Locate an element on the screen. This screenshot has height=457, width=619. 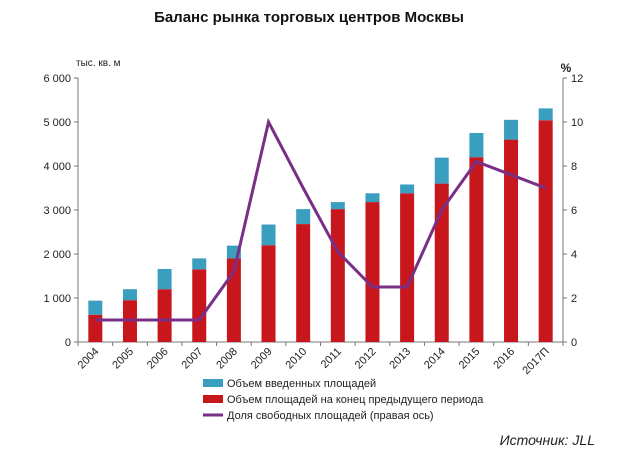
x-tick-label: 2011 is located at coordinates (331, 358).